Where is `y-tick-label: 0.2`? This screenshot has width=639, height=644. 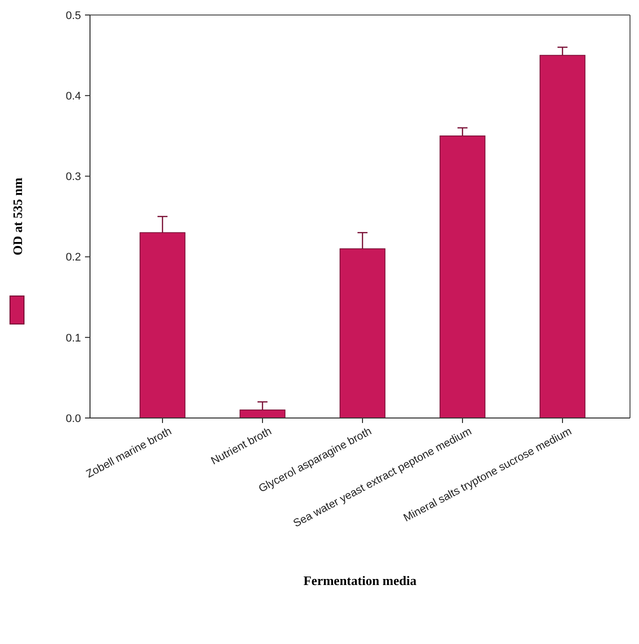 y-tick-label: 0.2 is located at coordinates (73, 258).